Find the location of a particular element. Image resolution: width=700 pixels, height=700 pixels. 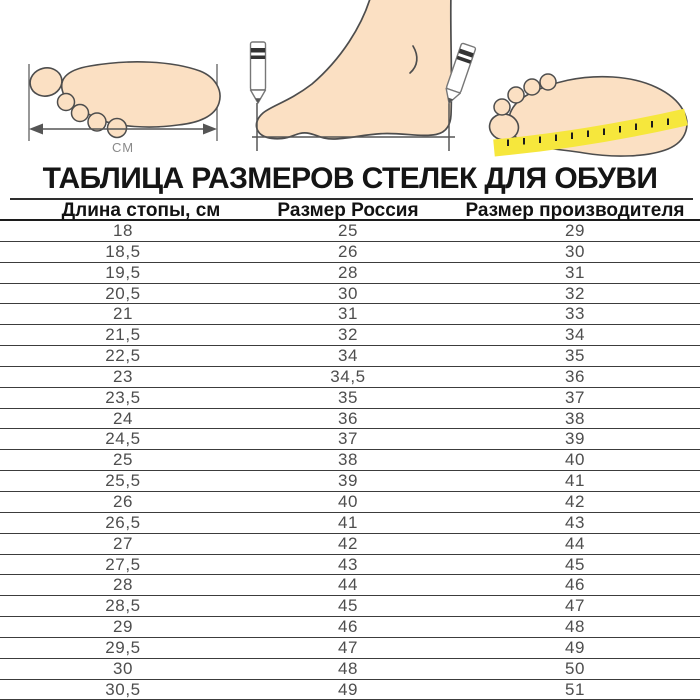

table-cell: 21 is located at coordinates (123, 314).